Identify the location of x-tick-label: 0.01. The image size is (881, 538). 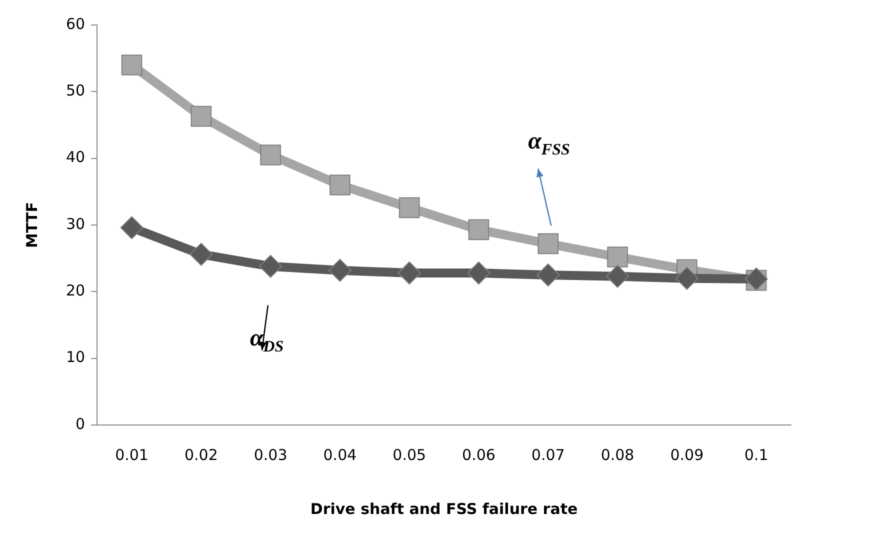
(131, 455).